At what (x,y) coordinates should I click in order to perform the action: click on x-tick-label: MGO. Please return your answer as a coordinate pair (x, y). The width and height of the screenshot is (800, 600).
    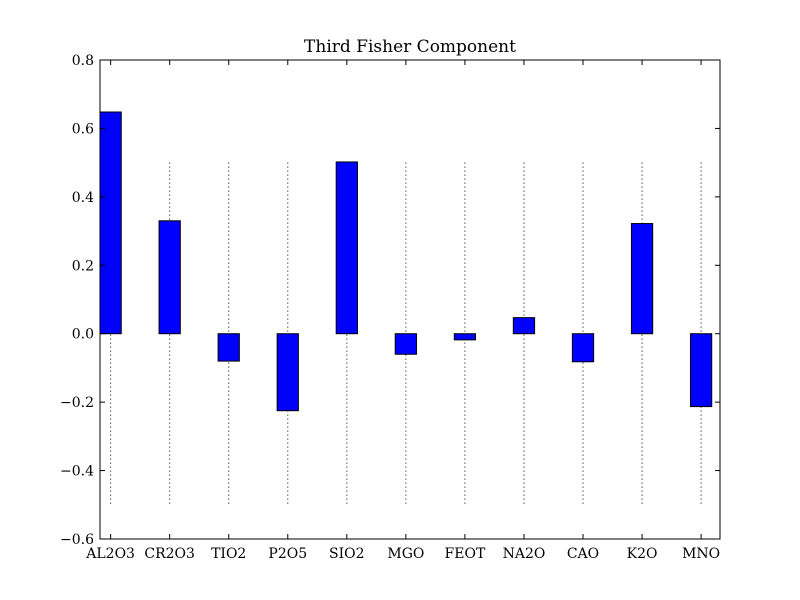
    Looking at the image, I should click on (405, 554).